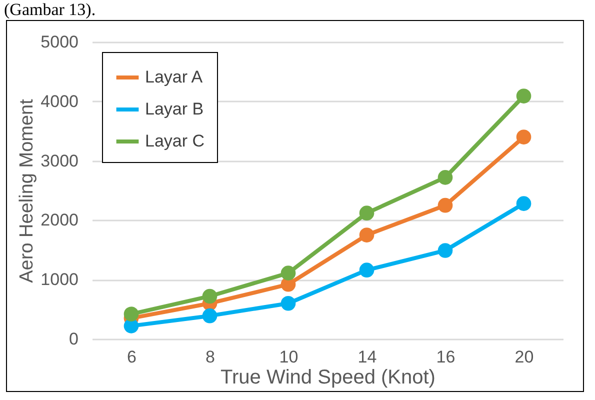  Describe the element at coordinates (59, 42) in the screenshot. I see `y-tick-label: 5000` at that location.